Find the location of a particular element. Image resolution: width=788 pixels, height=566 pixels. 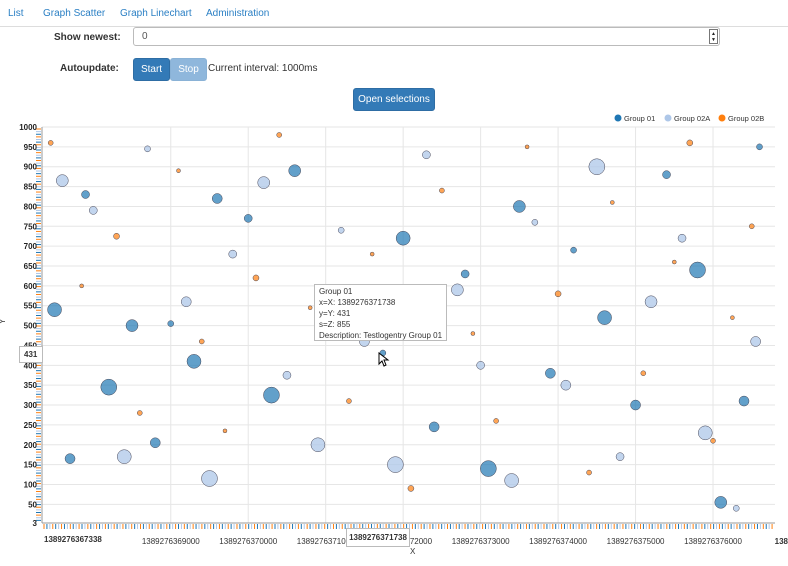

x-tick-label: 138 is located at coordinates (781, 541).